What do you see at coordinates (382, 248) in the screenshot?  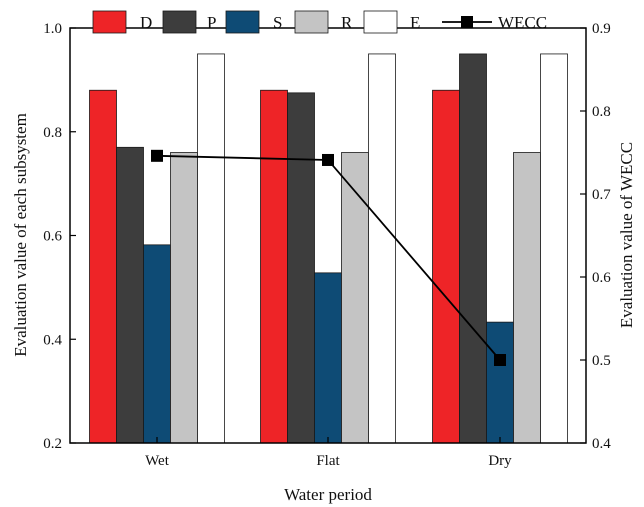 I see `bar-e-flat` at bounding box center [382, 248].